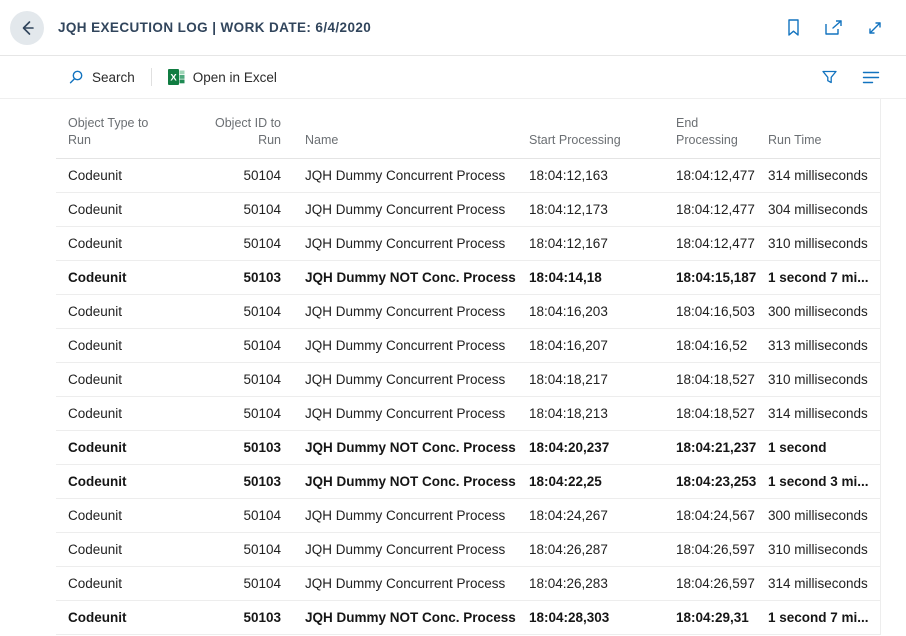 The height and width of the screenshot is (636, 906). Describe the element at coordinates (793, 27) in the screenshot. I see `bookmark-icon` at that location.